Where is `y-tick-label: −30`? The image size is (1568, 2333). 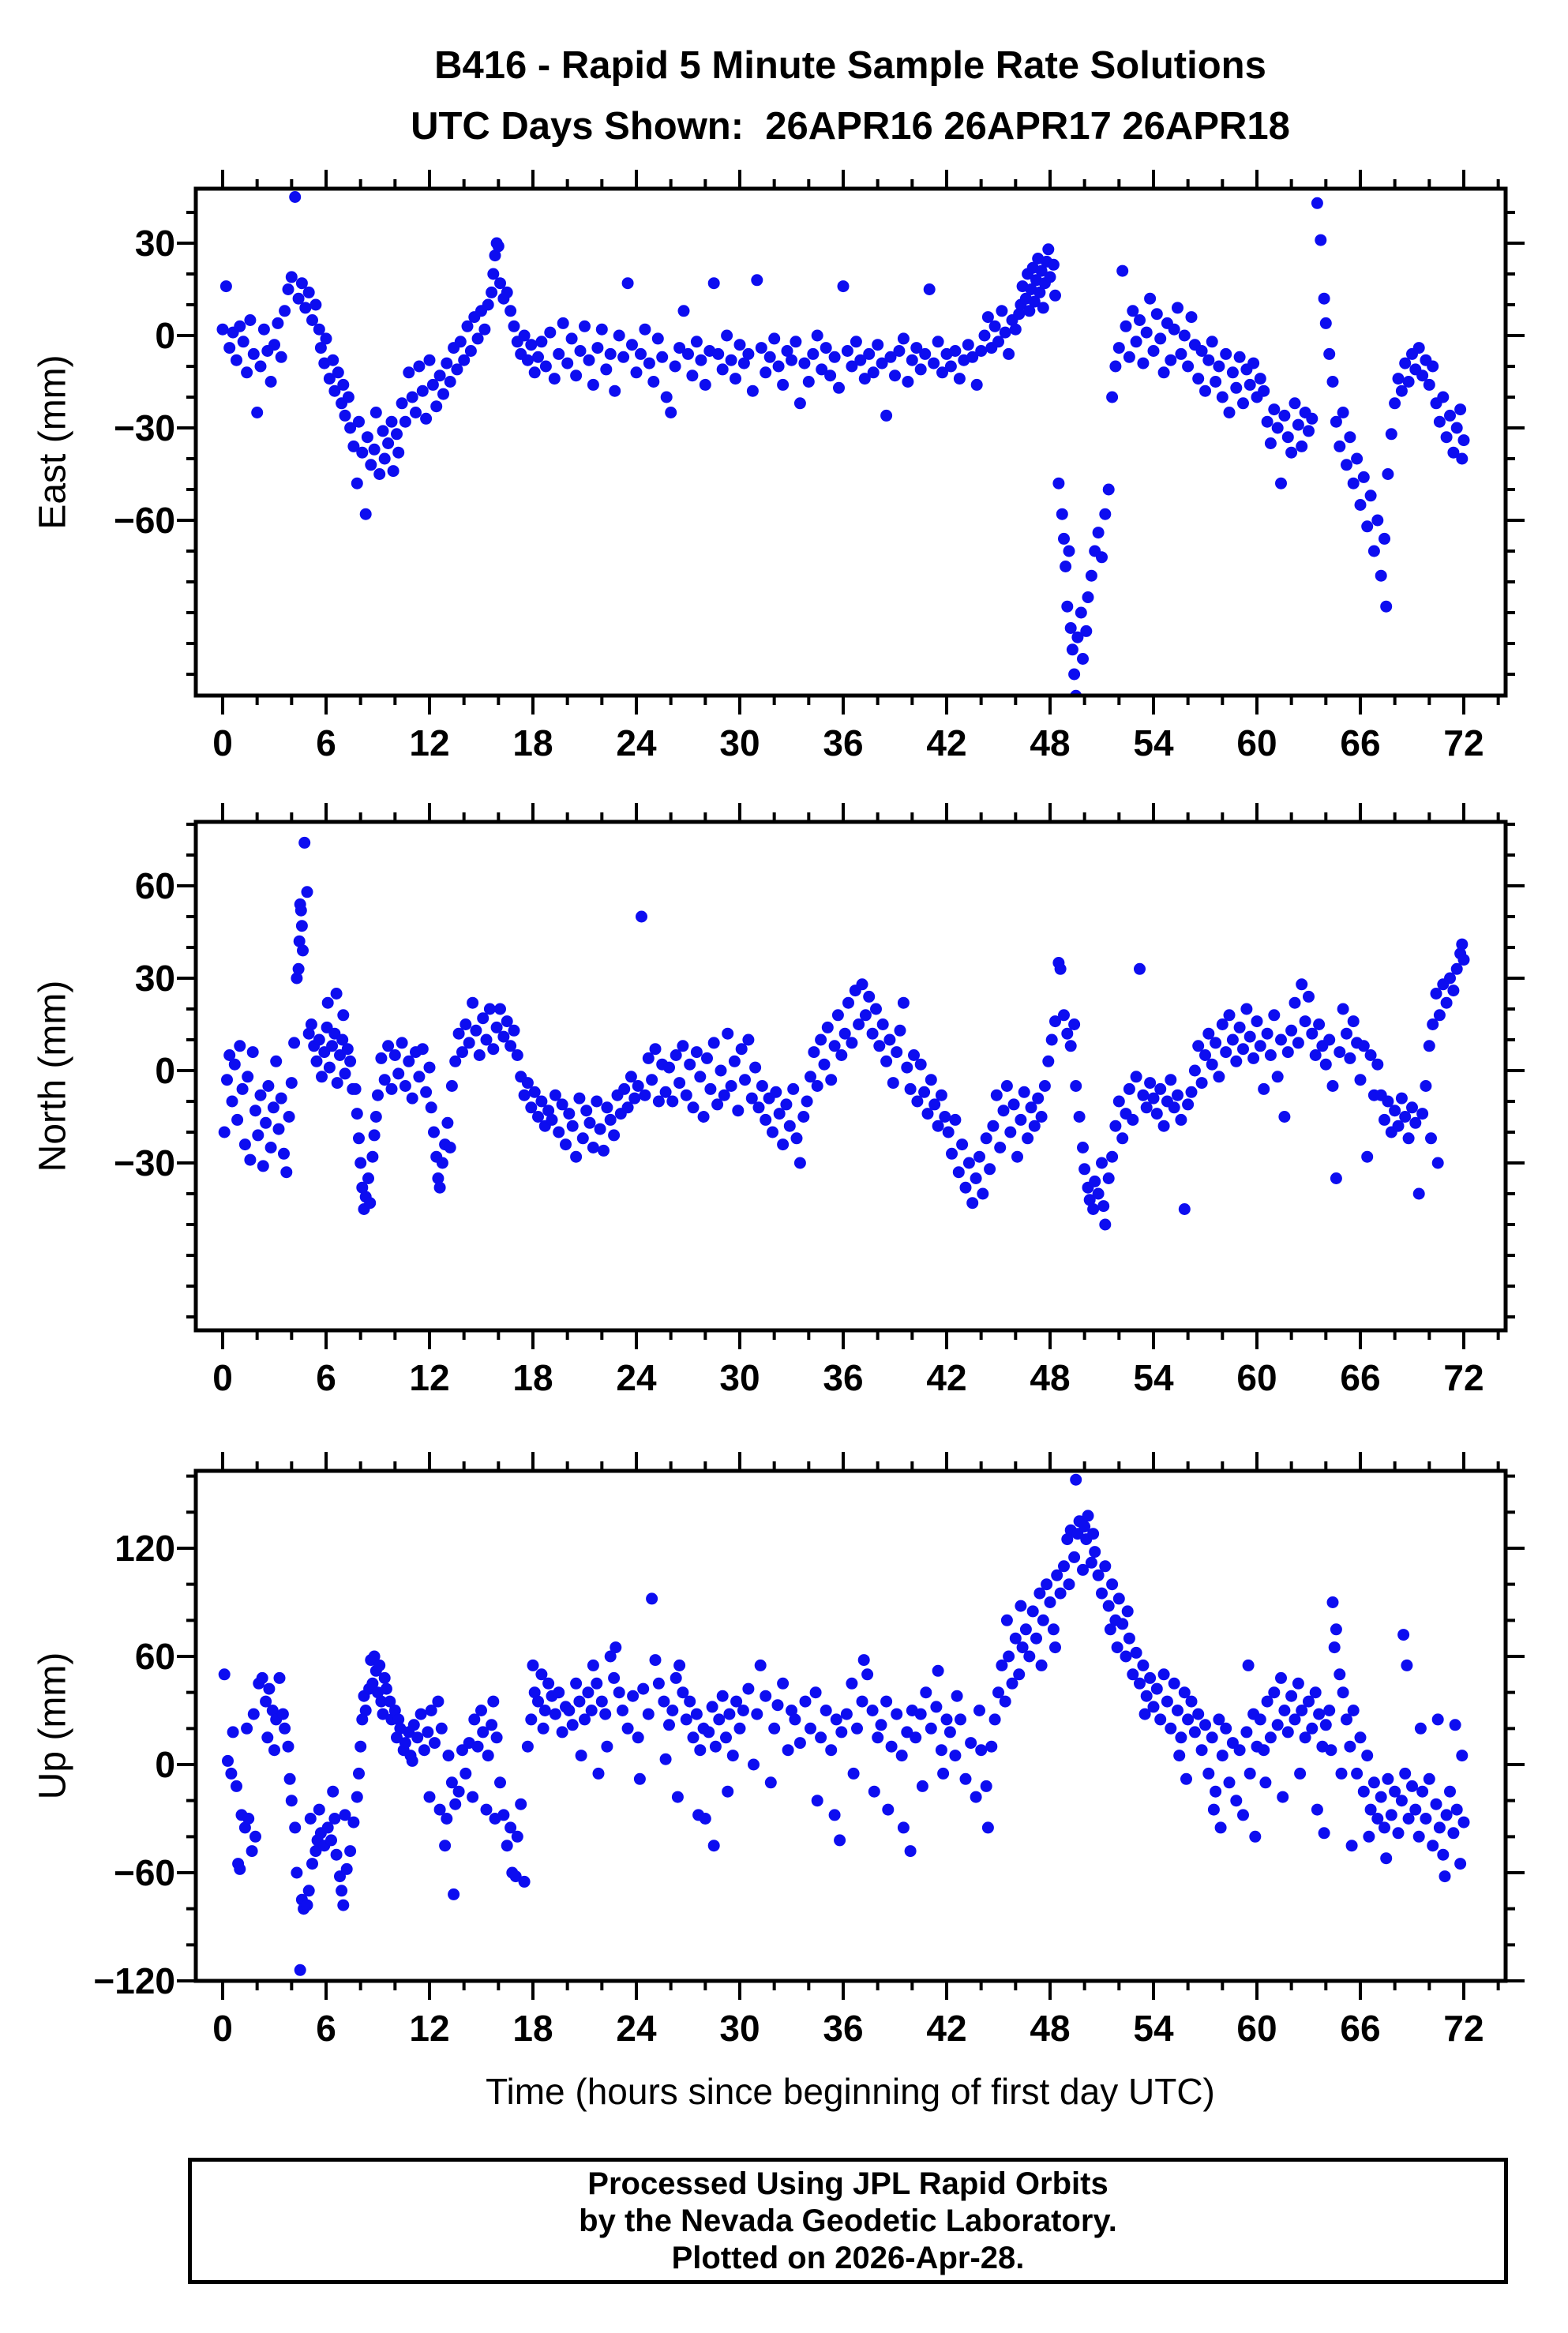
y-tick-label: −30 is located at coordinates (144, 1162).